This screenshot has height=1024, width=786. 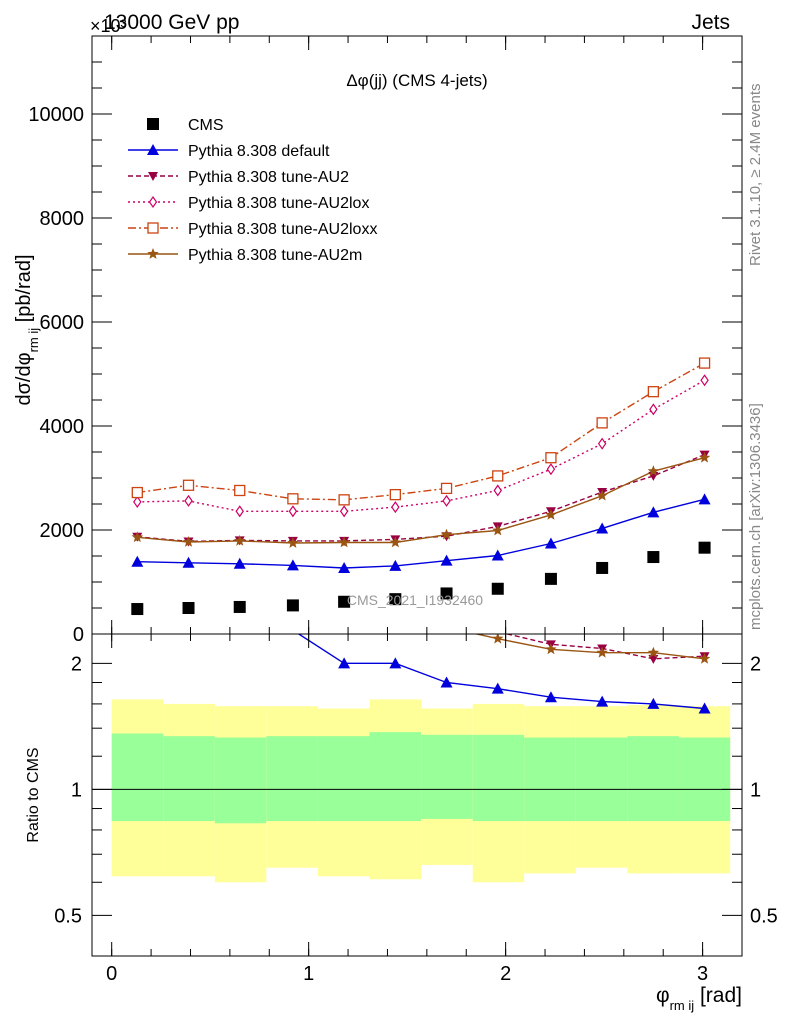 I want to click on y-tick-label: 0, so click(x=78, y=635).